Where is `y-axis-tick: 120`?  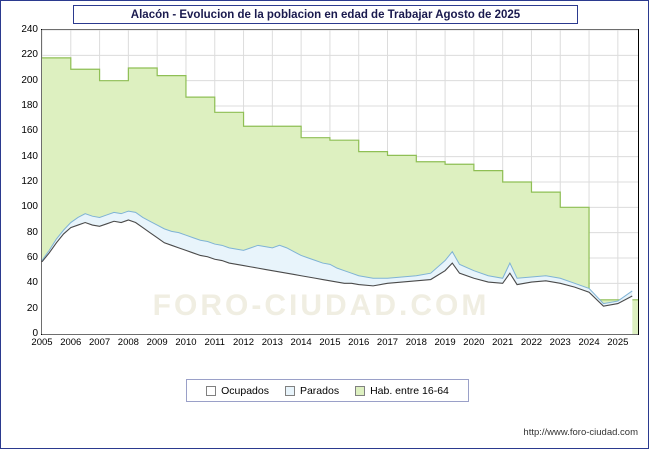 y-axis-tick: 120 is located at coordinates (29, 181).